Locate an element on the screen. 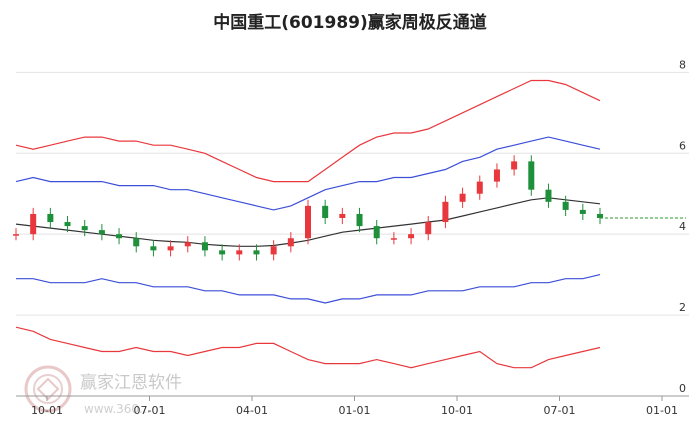 The width and height of the screenshot is (689, 427). outer-lower-band is located at coordinates (308, 347).